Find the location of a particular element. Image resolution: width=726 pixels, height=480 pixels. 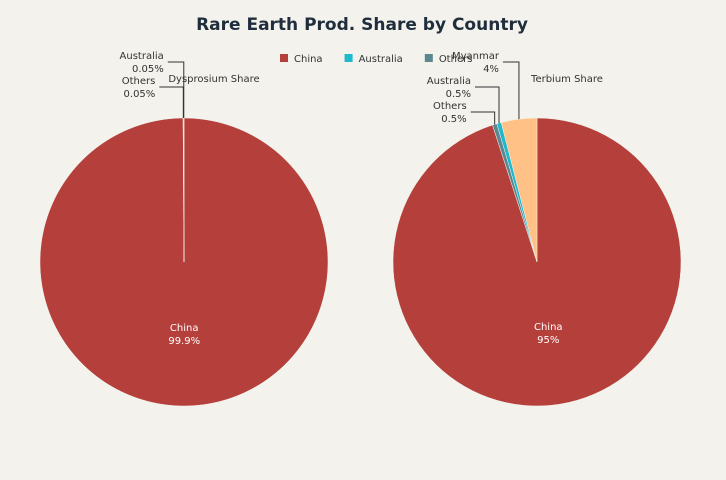

slice-value-label: 4% is located at coordinates (491, 69).